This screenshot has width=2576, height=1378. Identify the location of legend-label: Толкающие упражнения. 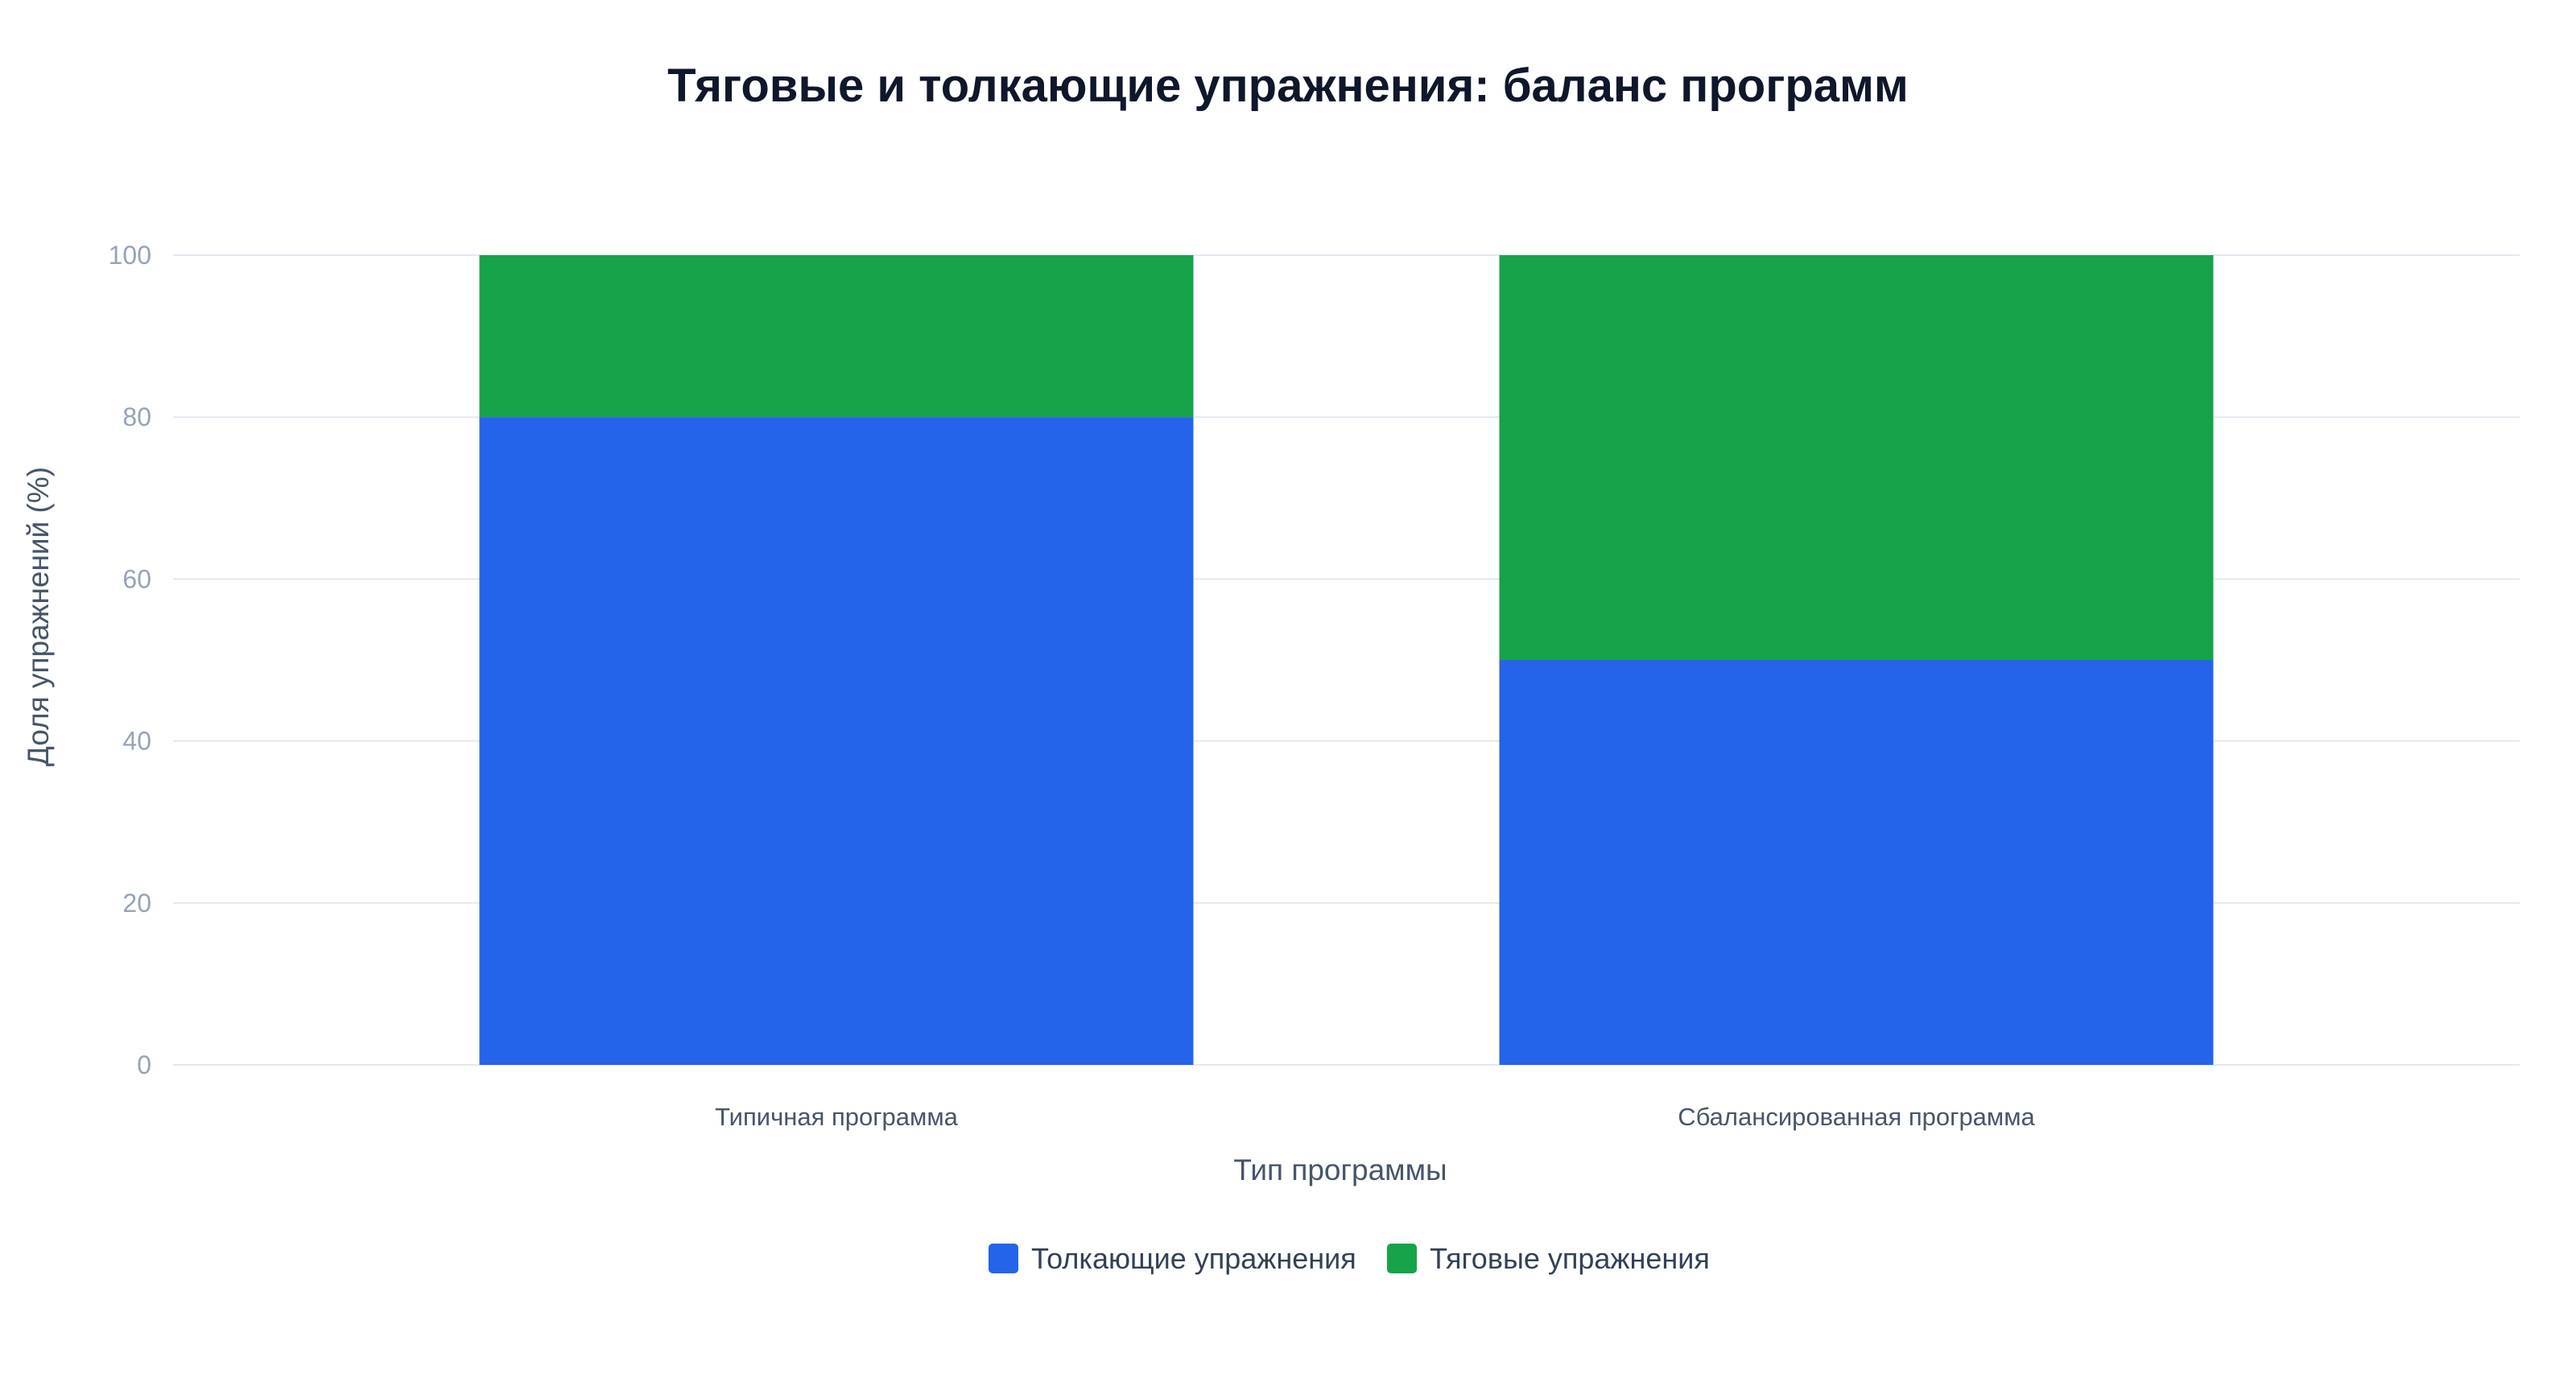
(1193, 1258).